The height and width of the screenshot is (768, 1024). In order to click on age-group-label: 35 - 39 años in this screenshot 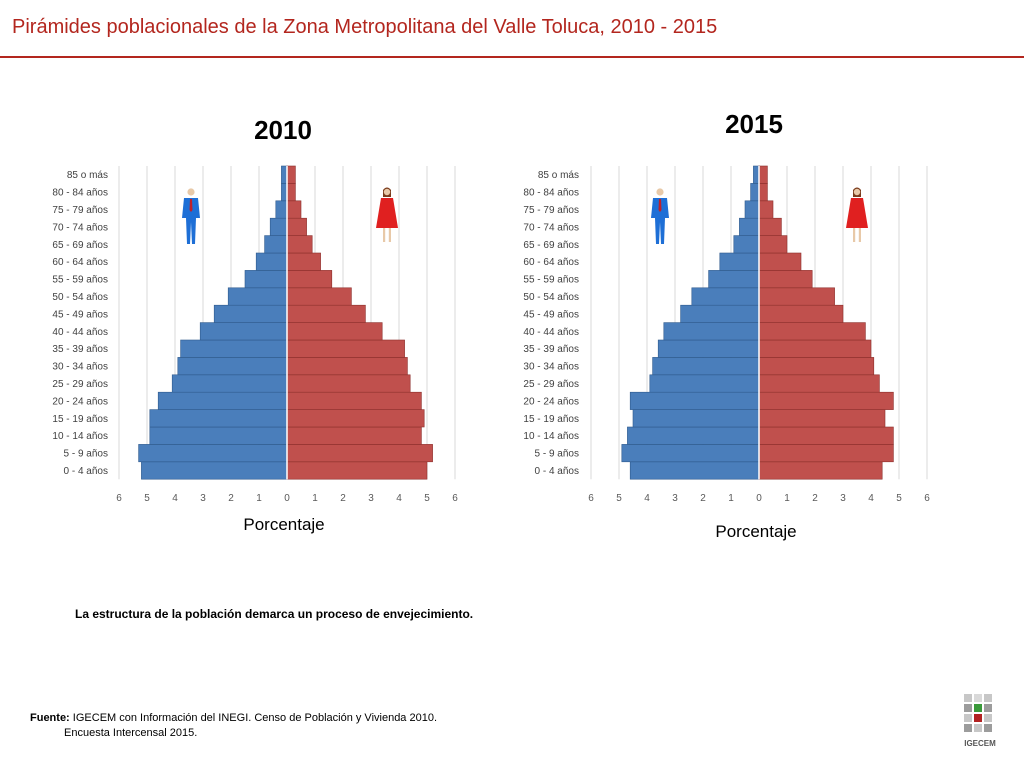, I will do `click(551, 349)`.